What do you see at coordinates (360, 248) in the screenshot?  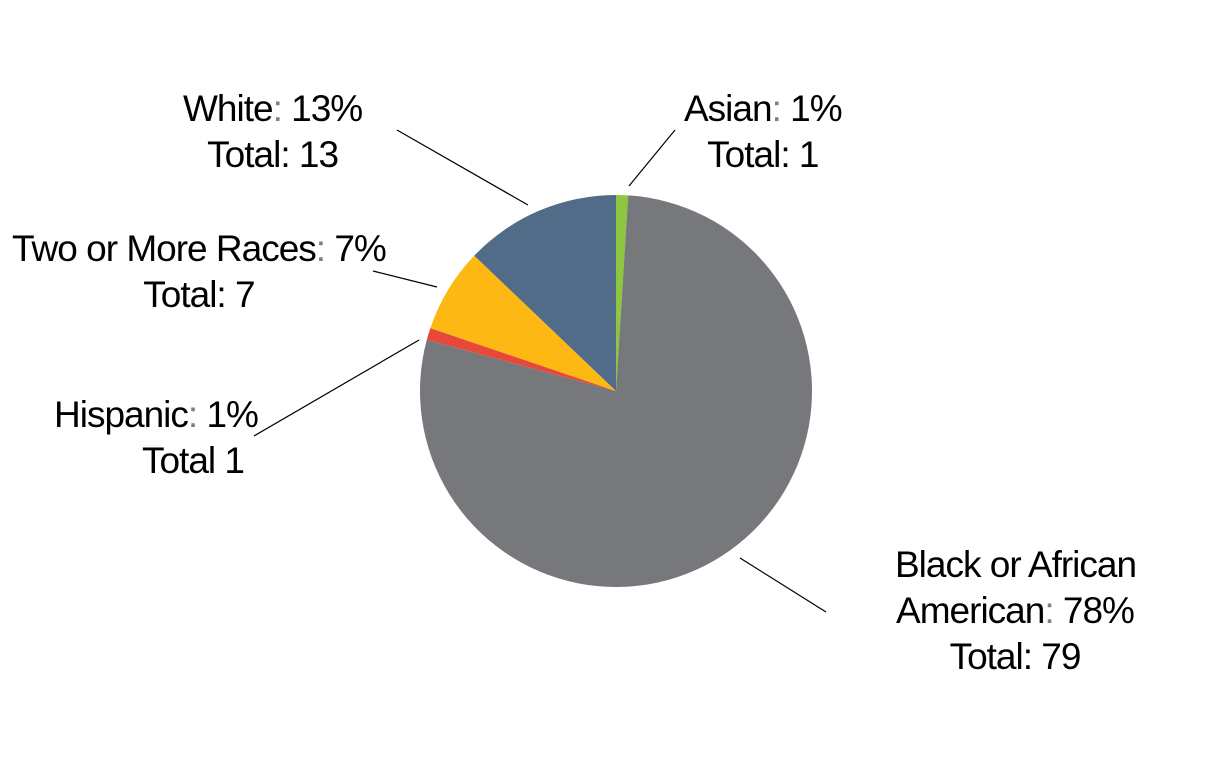 I see `slice-percent: 7%` at bounding box center [360, 248].